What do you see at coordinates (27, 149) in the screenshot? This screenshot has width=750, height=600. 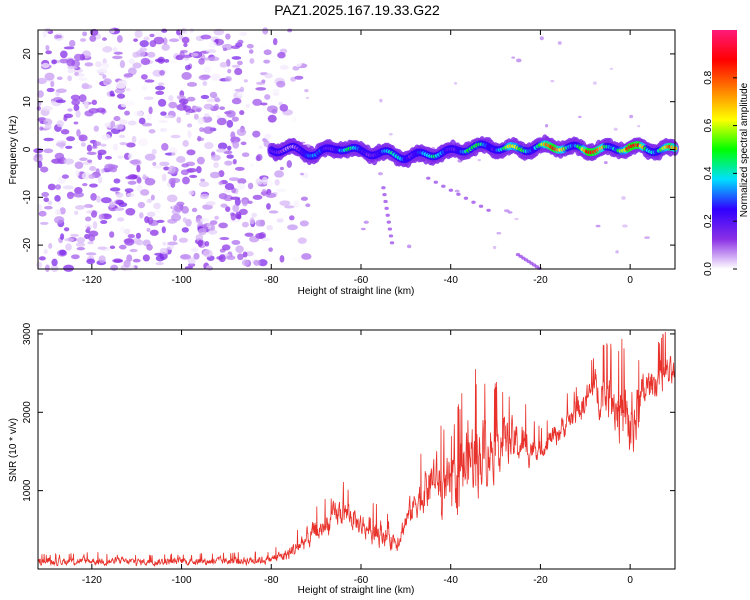 I see `y-tick-label: 0` at bounding box center [27, 149].